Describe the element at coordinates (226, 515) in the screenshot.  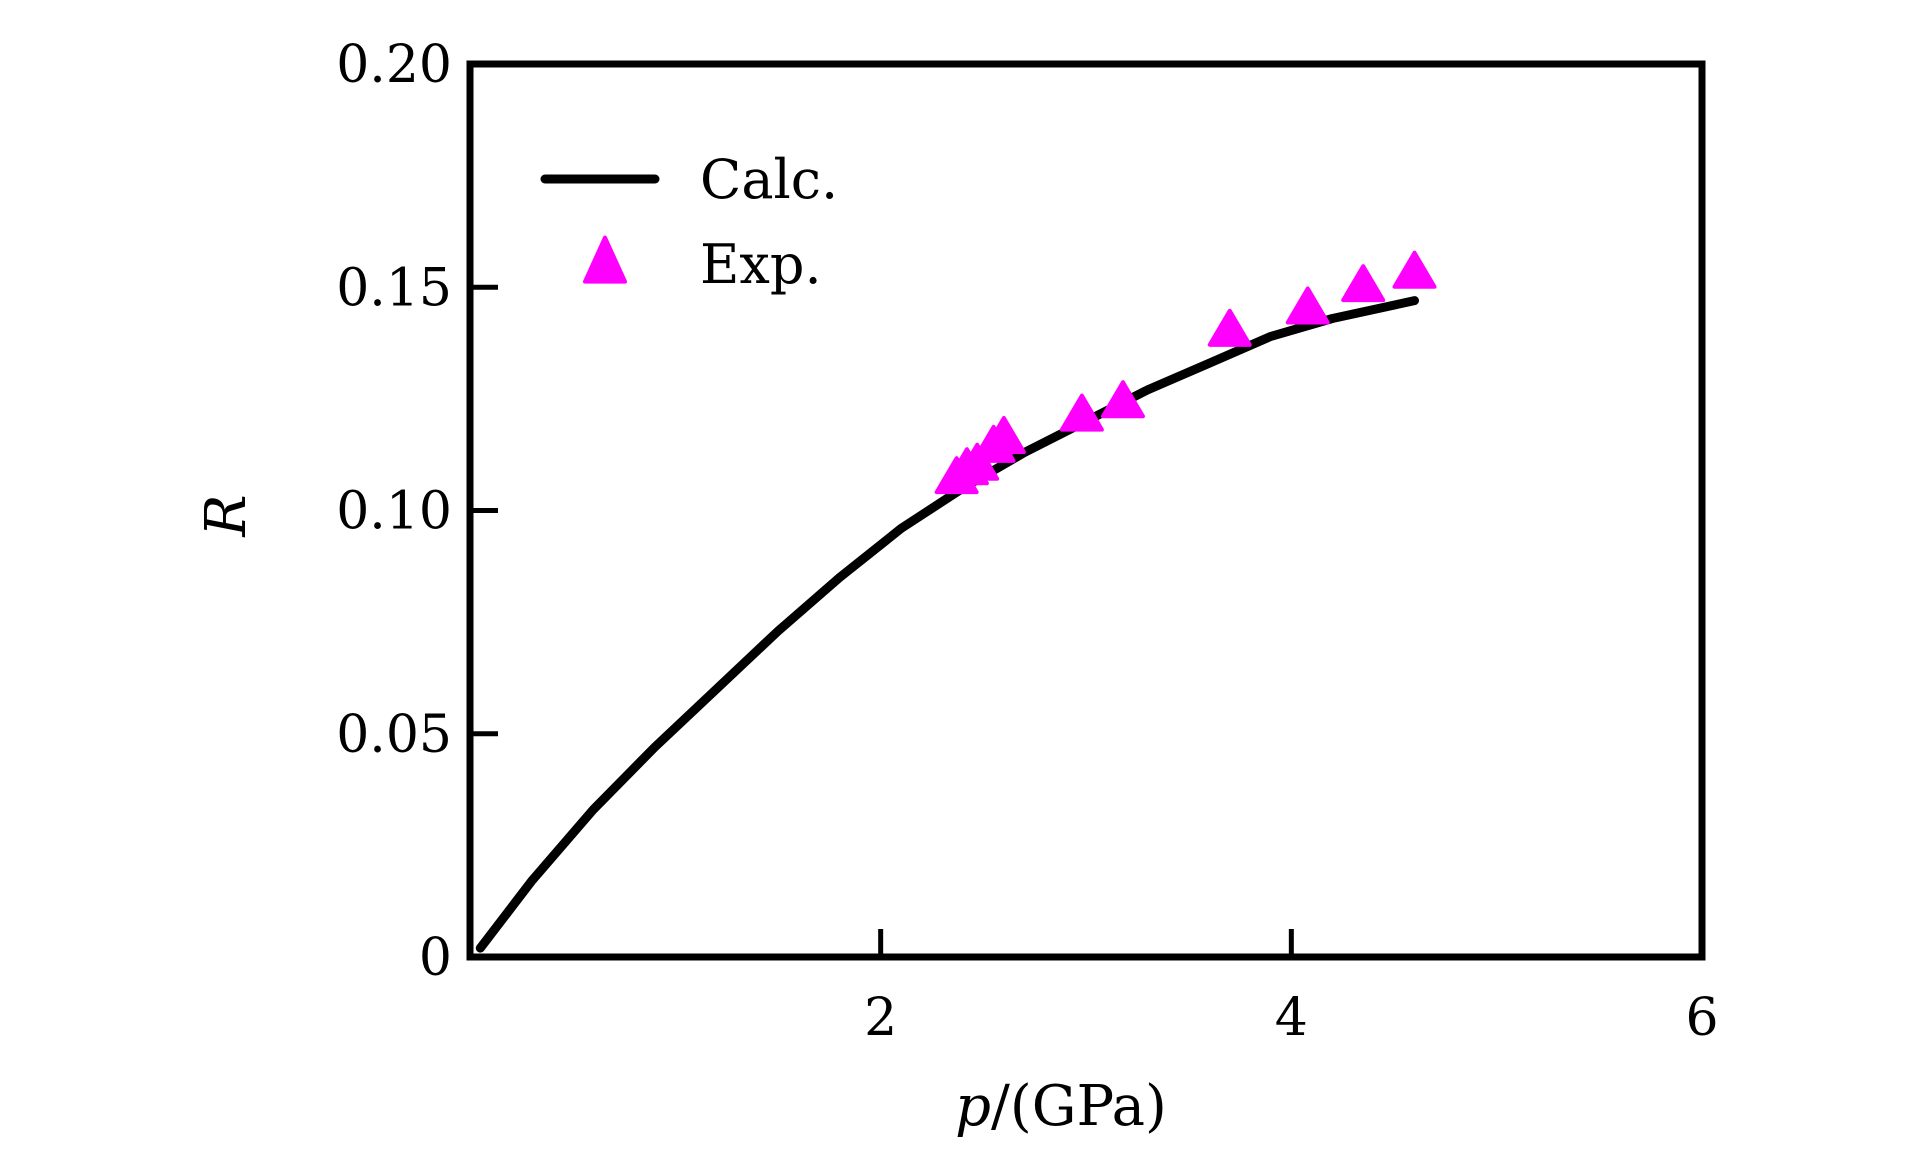
I see `y-axis-label: R` at that location.